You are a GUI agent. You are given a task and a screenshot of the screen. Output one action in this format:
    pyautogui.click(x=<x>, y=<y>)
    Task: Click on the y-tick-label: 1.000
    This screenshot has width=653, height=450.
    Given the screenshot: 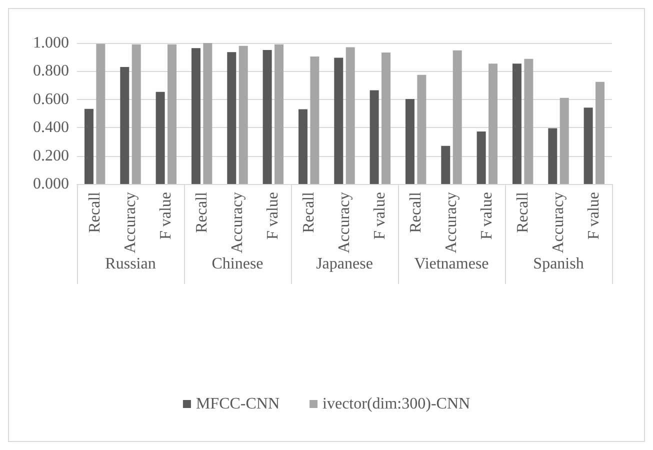 What is the action you would take?
    pyautogui.click(x=51, y=43)
    